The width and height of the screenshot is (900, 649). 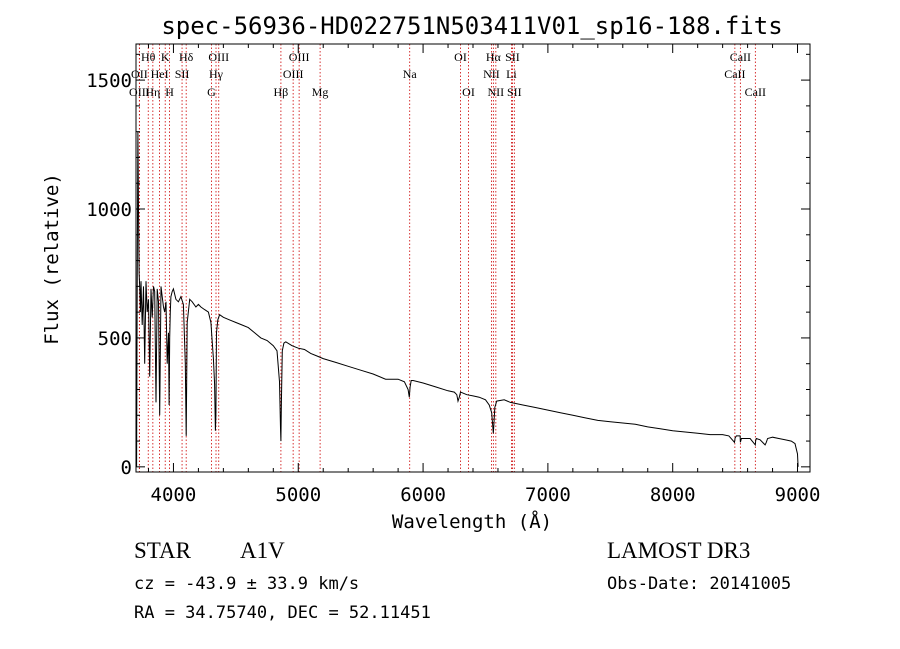 What do you see at coordinates (282, 613) in the screenshot?
I see `coordinates: RA = 34.75740, DEC = 52.11451` at bounding box center [282, 613].